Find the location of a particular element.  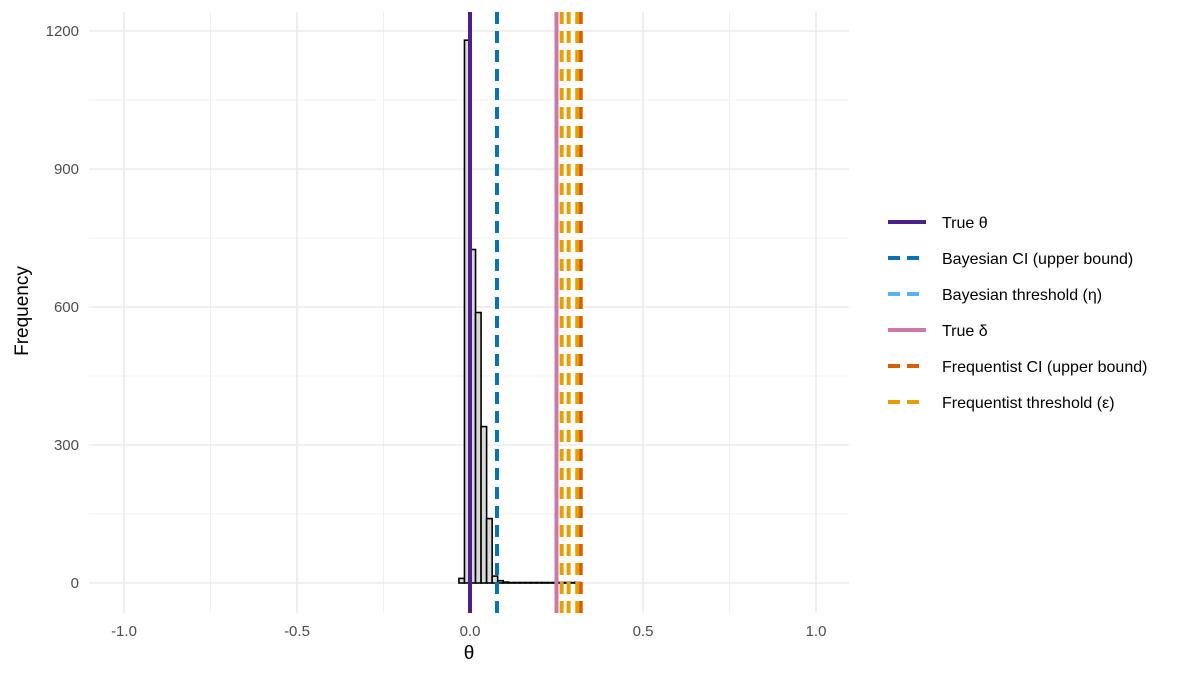

legend-label: Bayesian threshold (η) is located at coordinates (1022, 295).